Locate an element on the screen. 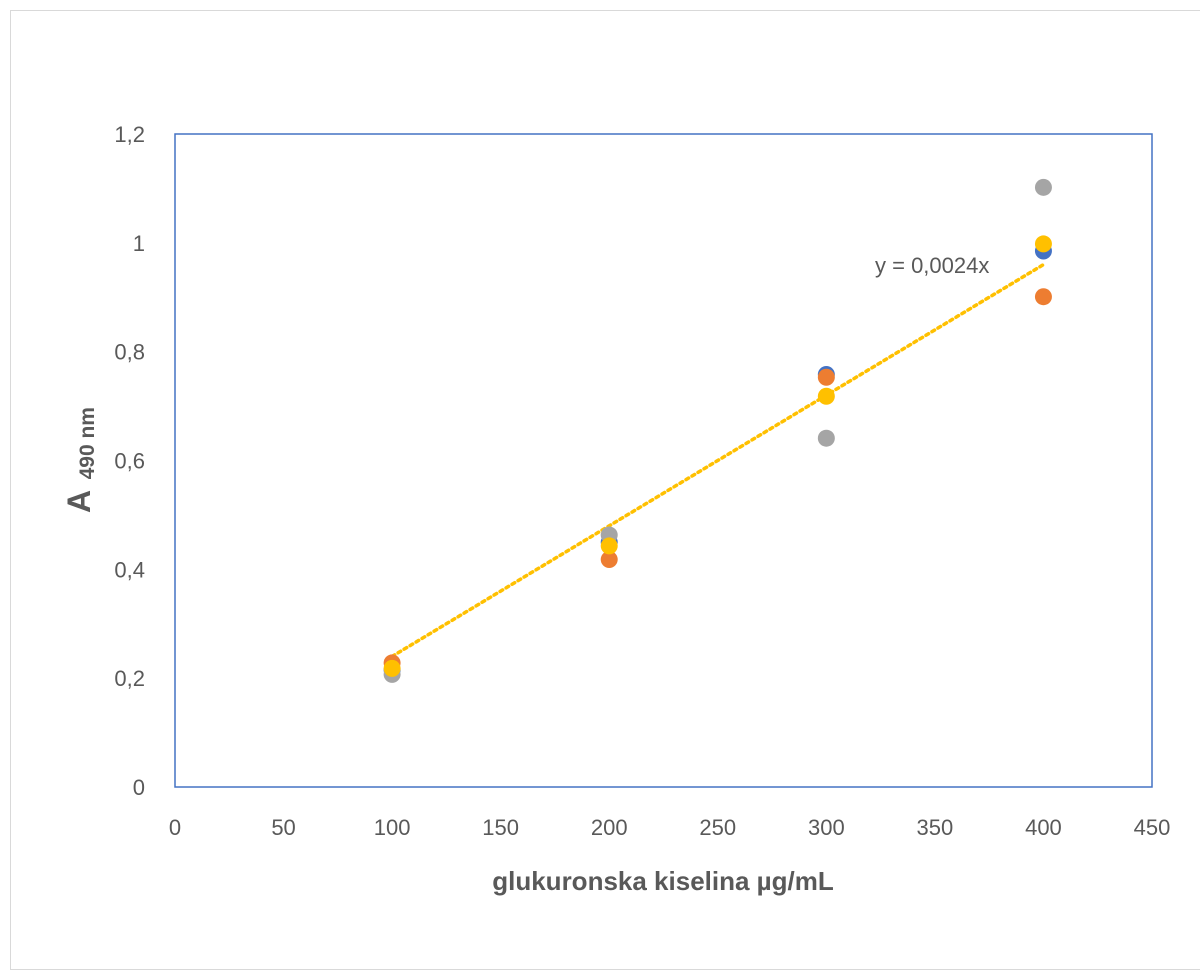 The image size is (1200, 970). y-tick-label: 0,6 is located at coordinates (129, 461).